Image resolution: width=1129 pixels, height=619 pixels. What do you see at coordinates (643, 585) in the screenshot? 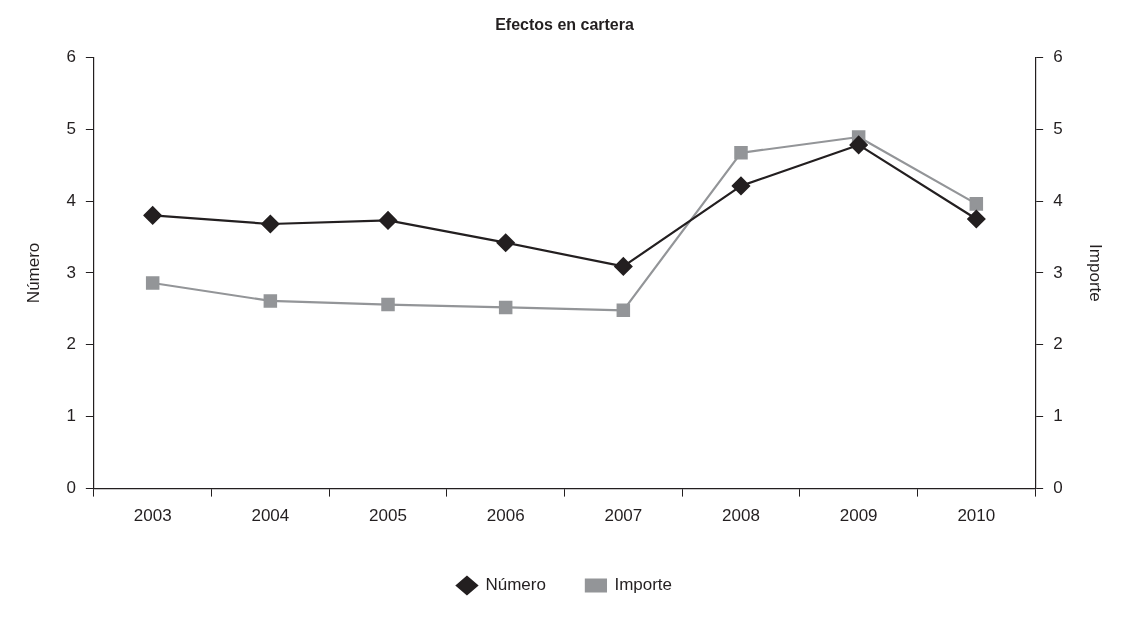
I see `legend-label: Importe` at bounding box center [643, 585].